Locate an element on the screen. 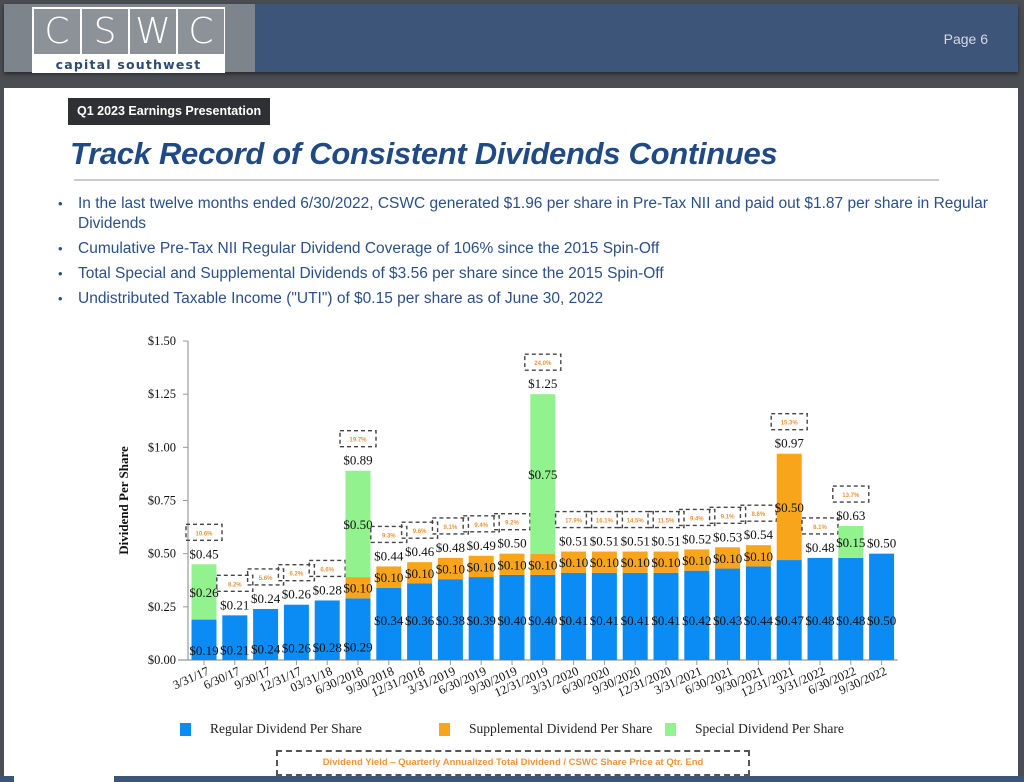 This screenshot has height=782, width=1024. segment-value-label: $0.44 is located at coordinates (759, 620).